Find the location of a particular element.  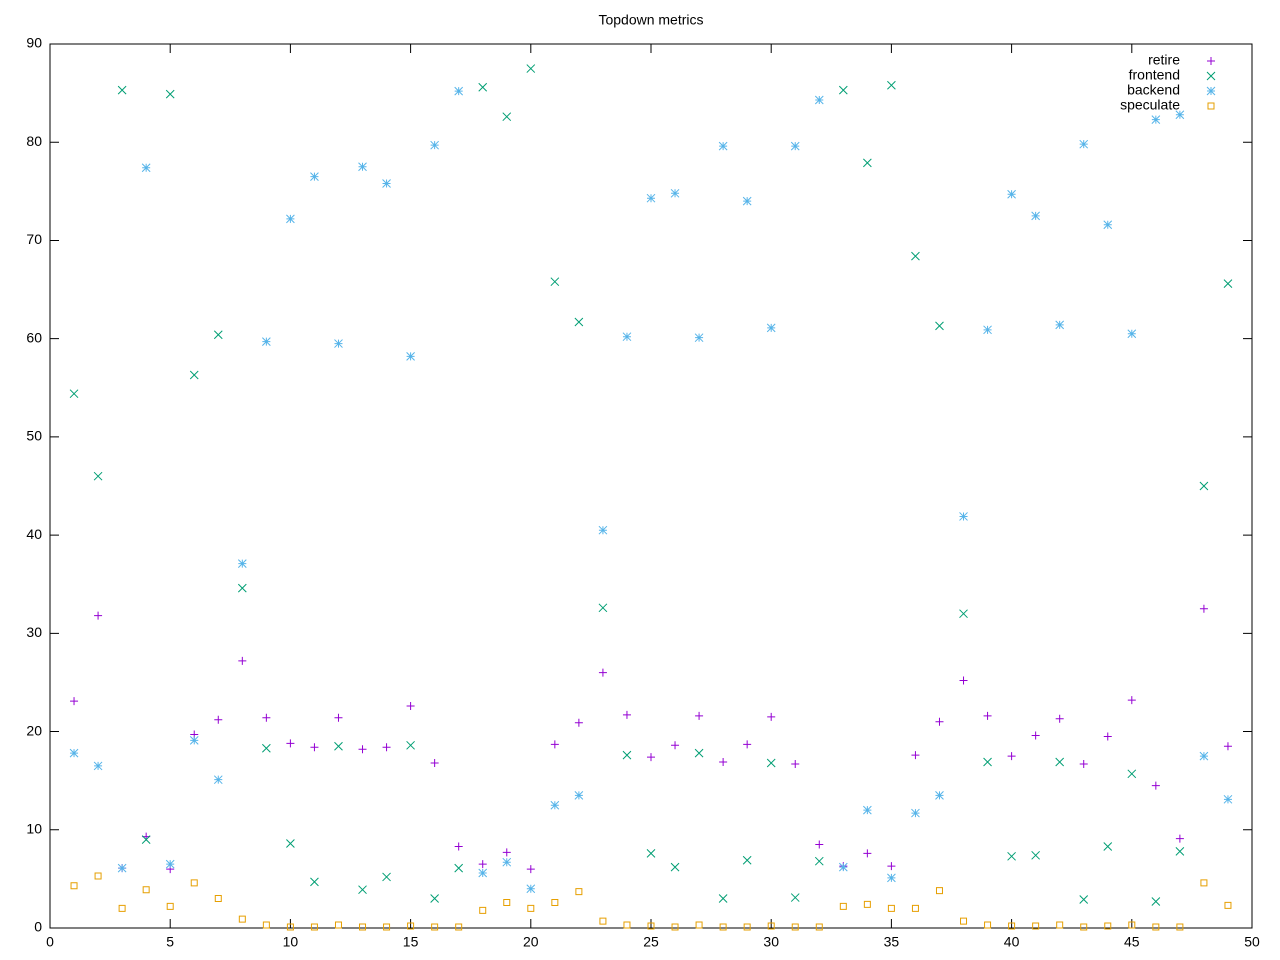

y-tick-label: 50 is located at coordinates (34, 436).